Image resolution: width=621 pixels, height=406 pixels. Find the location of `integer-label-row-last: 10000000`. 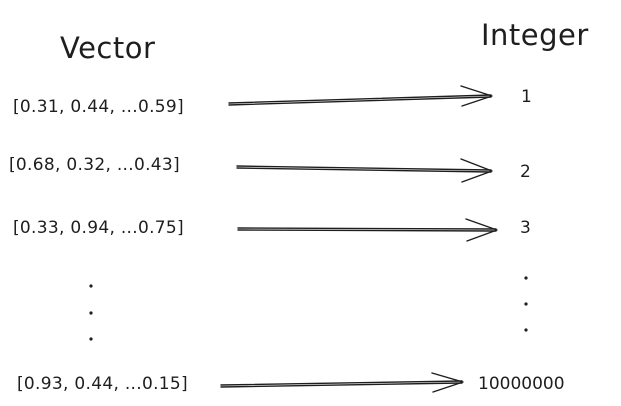

integer-label-row-last: 10000000 is located at coordinates (521, 384).